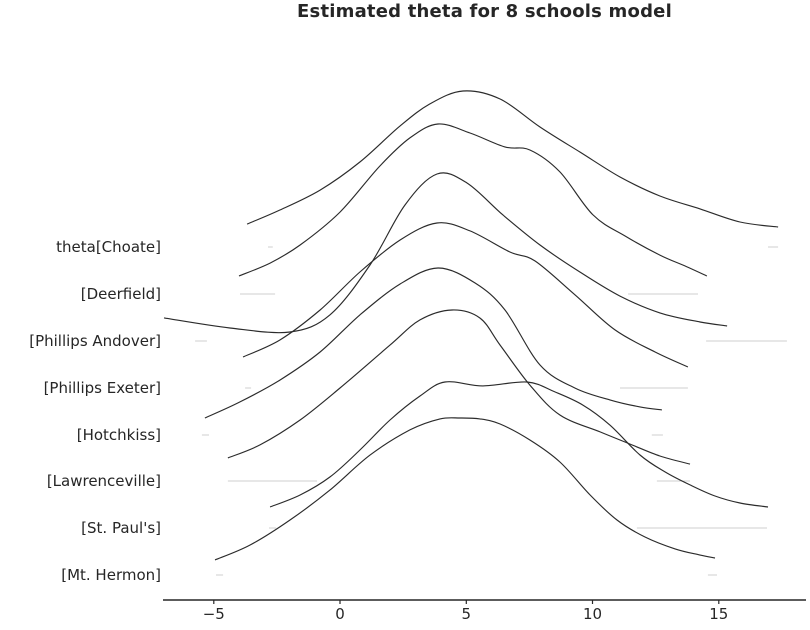 This screenshot has width=810, height=630. Describe the element at coordinates (592, 614) in the screenshot. I see `x-tick-label: 10` at that location.